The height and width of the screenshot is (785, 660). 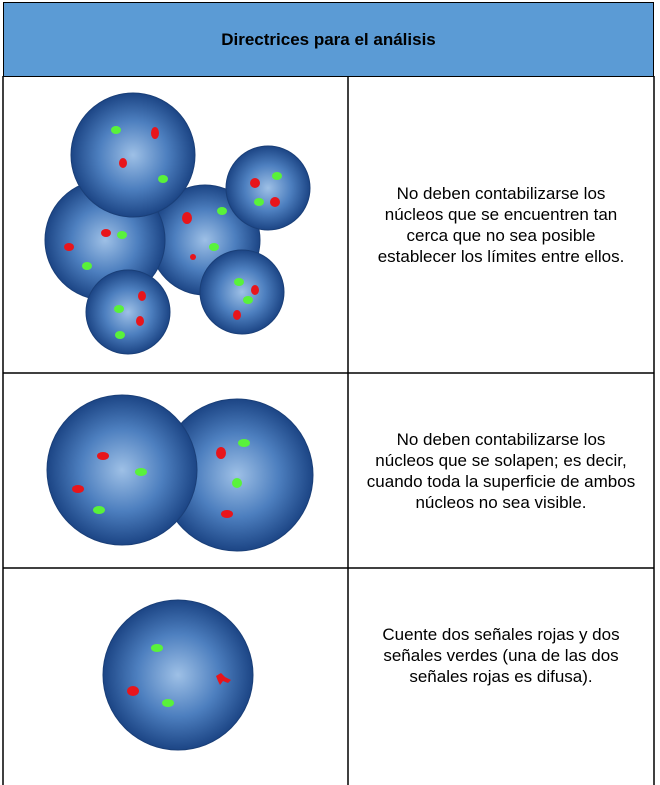 What do you see at coordinates (328, 39) in the screenshot?
I see `header-title: Directrices para el análisis` at bounding box center [328, 39].